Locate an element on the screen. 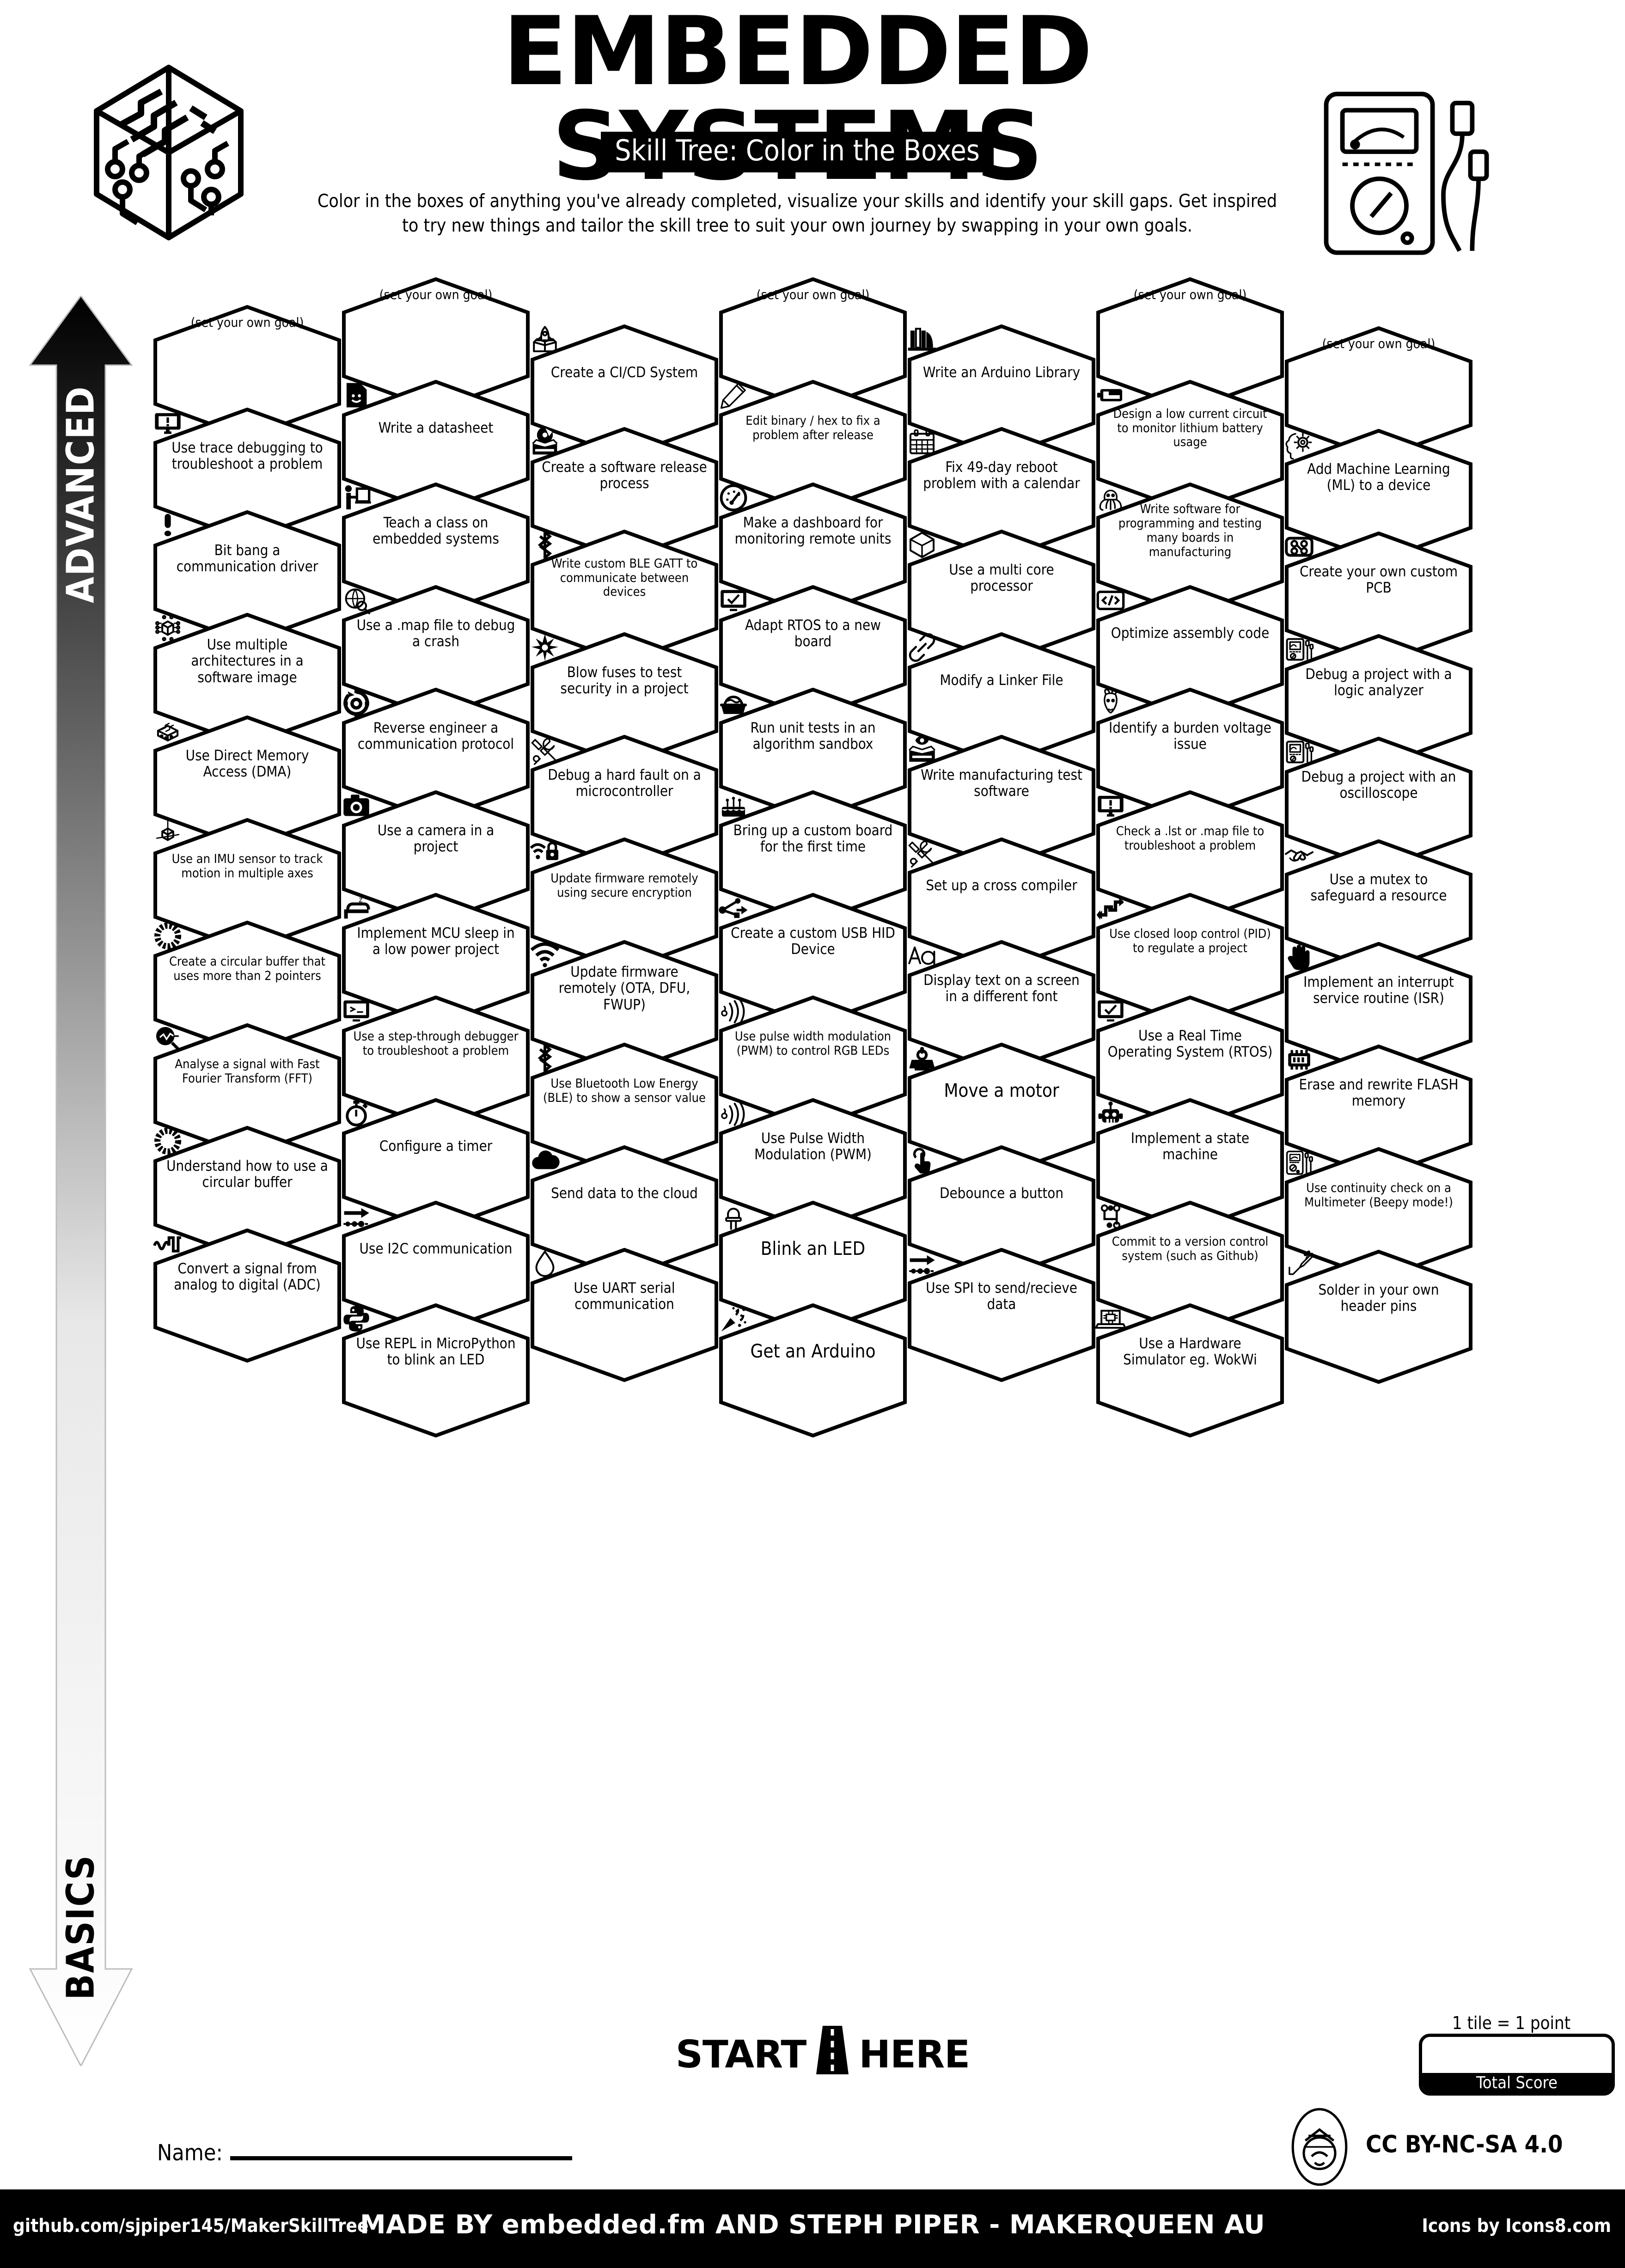 This screenshot has width=1625, height=2268. footer-repo-link: github.com/sjpiper145/MakerSkillTree is located at coordinates (191, 2226).